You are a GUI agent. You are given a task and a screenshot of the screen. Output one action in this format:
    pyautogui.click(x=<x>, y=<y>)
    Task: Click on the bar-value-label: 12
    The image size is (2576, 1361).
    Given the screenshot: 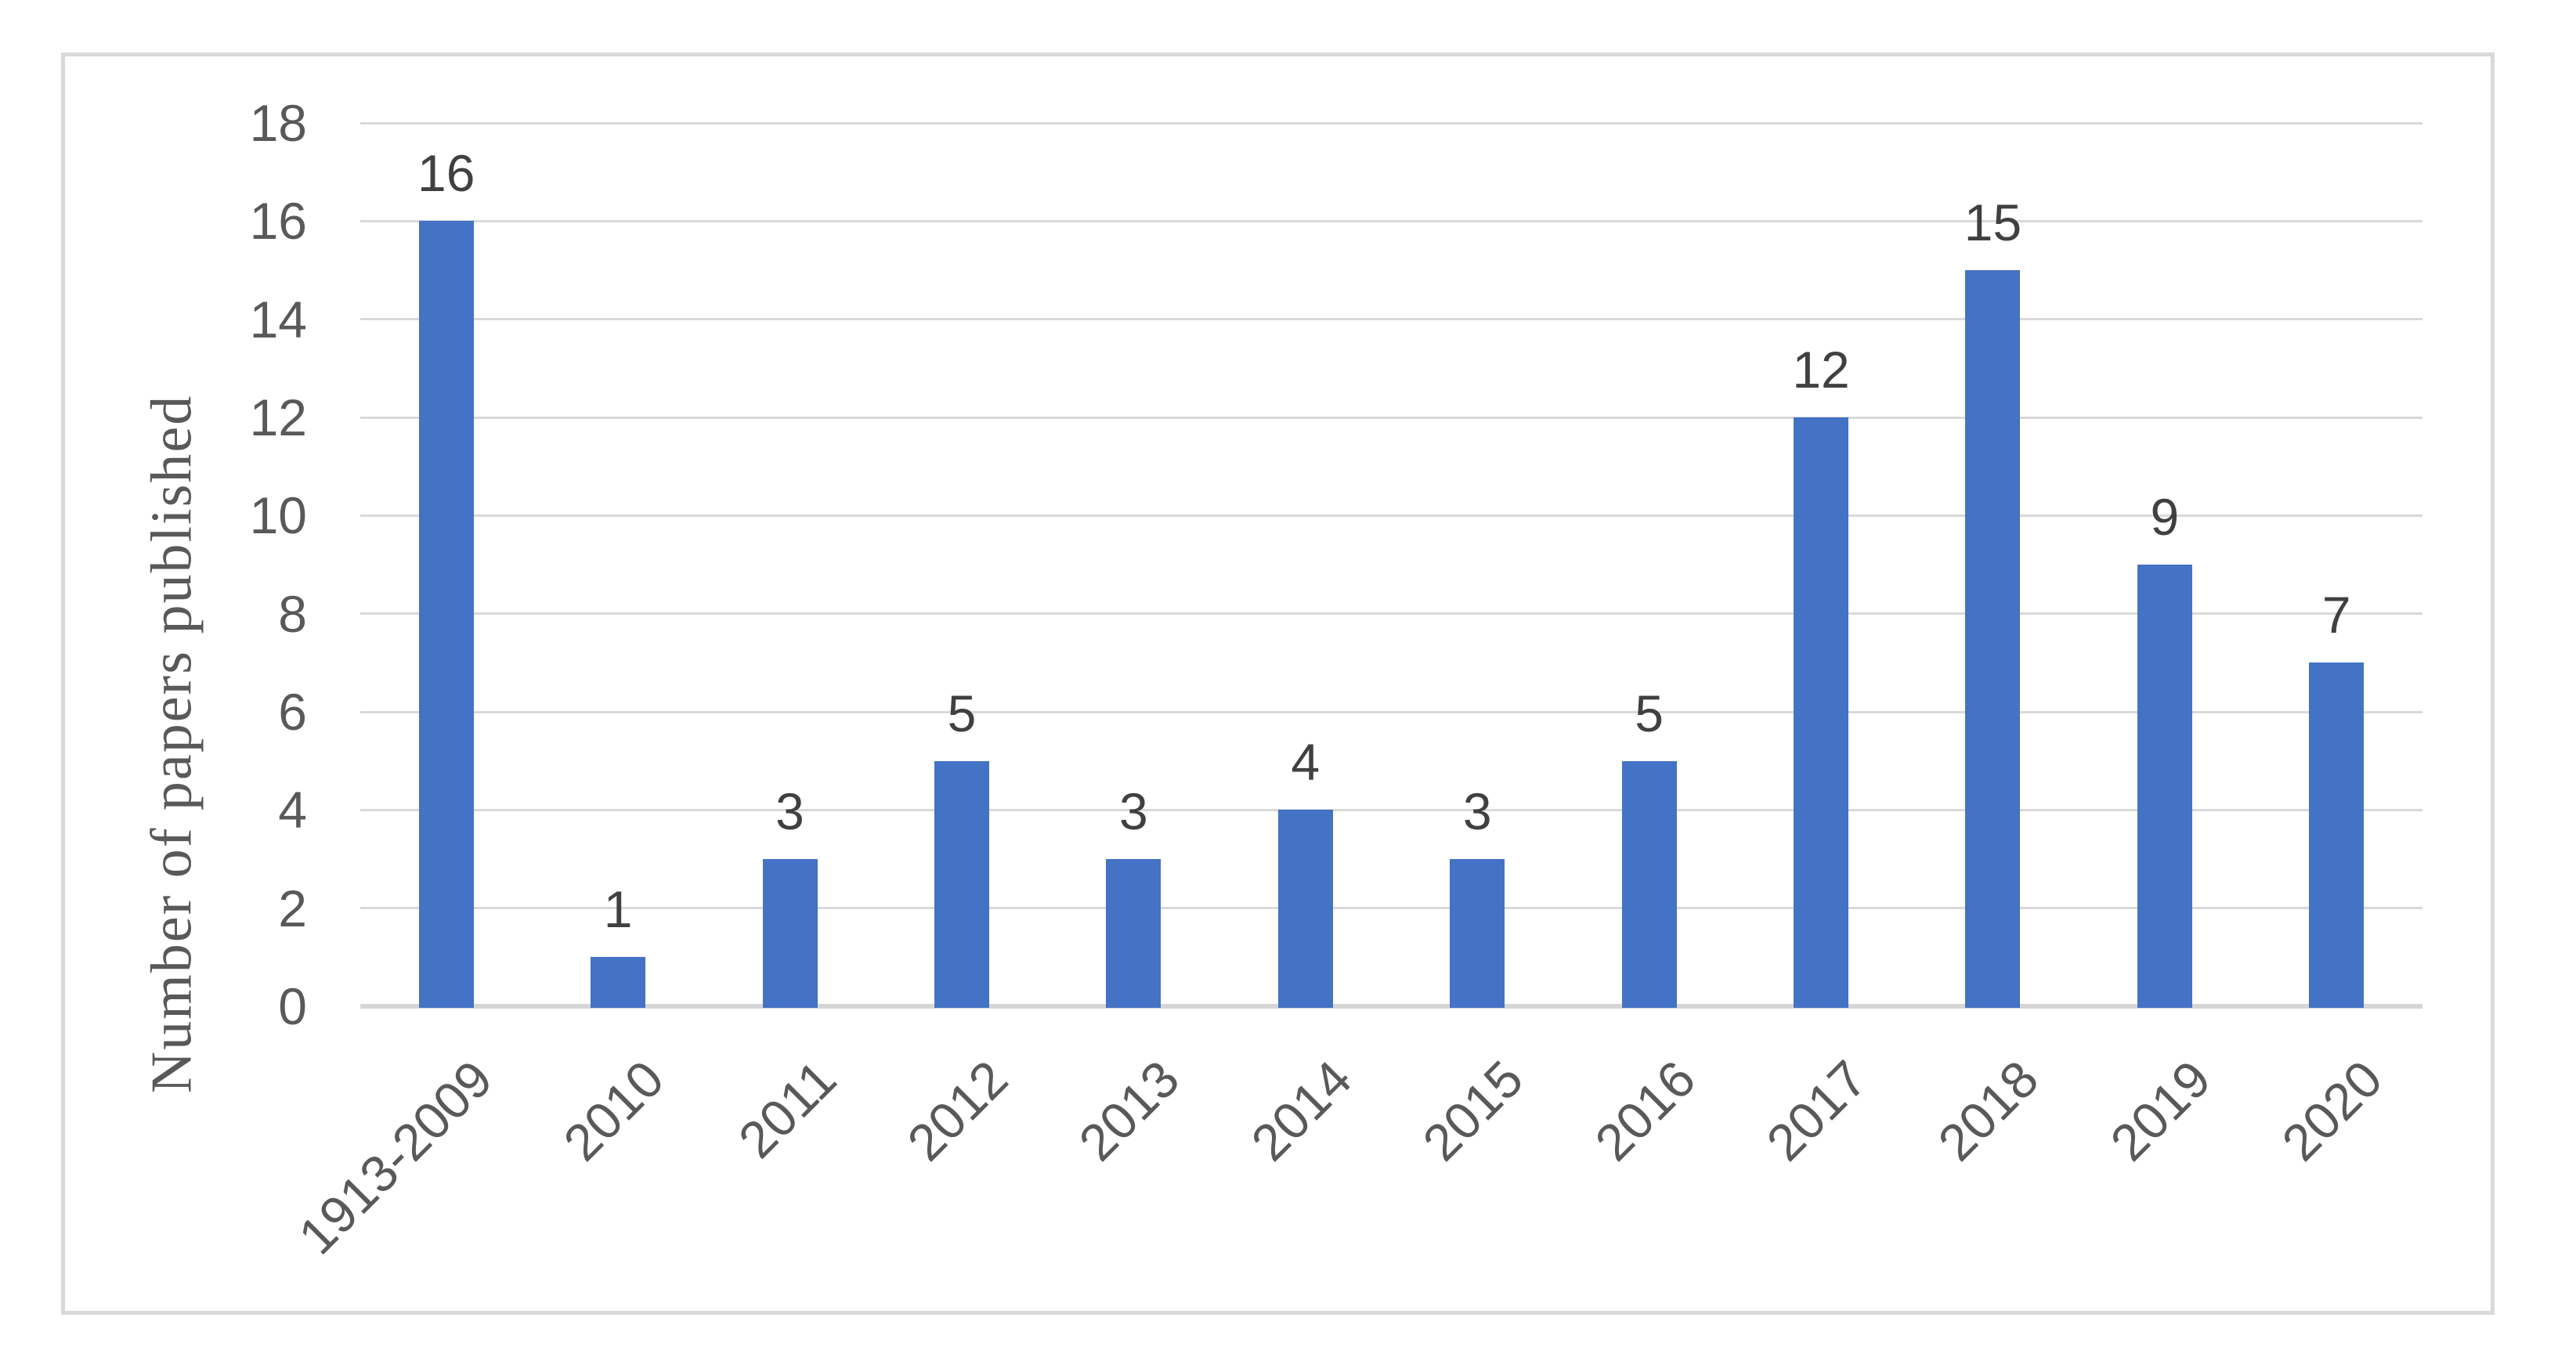 What is the action you would take?
    pyautogui.click(x=1821, y=370)
    